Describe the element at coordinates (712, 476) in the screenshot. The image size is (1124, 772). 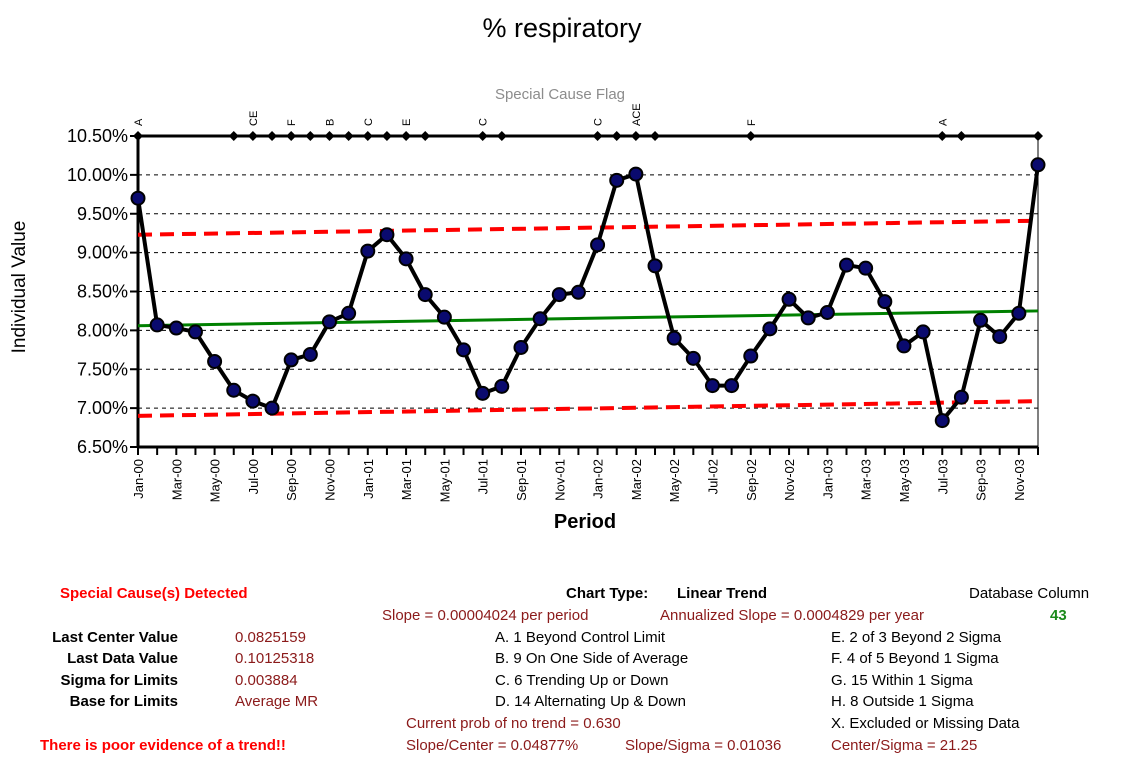
I see `x-tick-label: Jul-02` at that location.